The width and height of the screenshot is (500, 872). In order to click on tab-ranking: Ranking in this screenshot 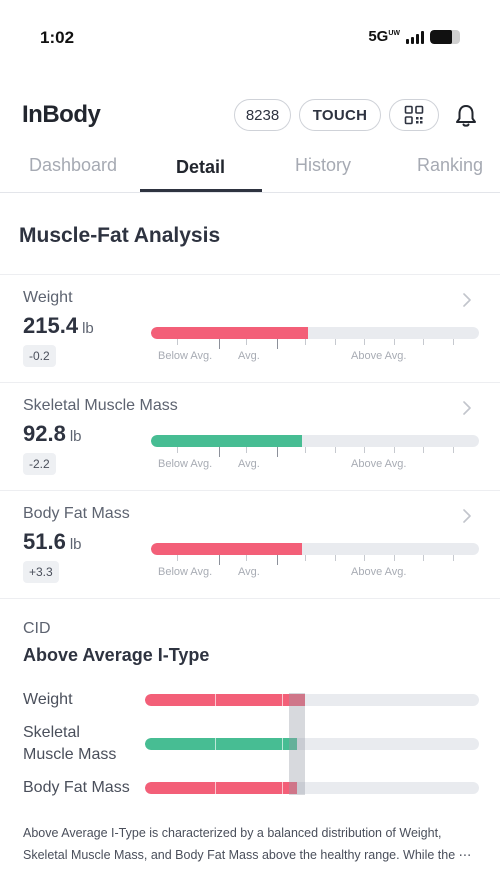, I will do `click(450, 165)`.